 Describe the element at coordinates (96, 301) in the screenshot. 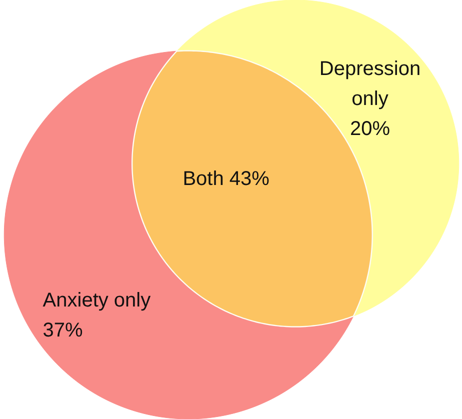

I see `category-label: Anxiety only` at that location.